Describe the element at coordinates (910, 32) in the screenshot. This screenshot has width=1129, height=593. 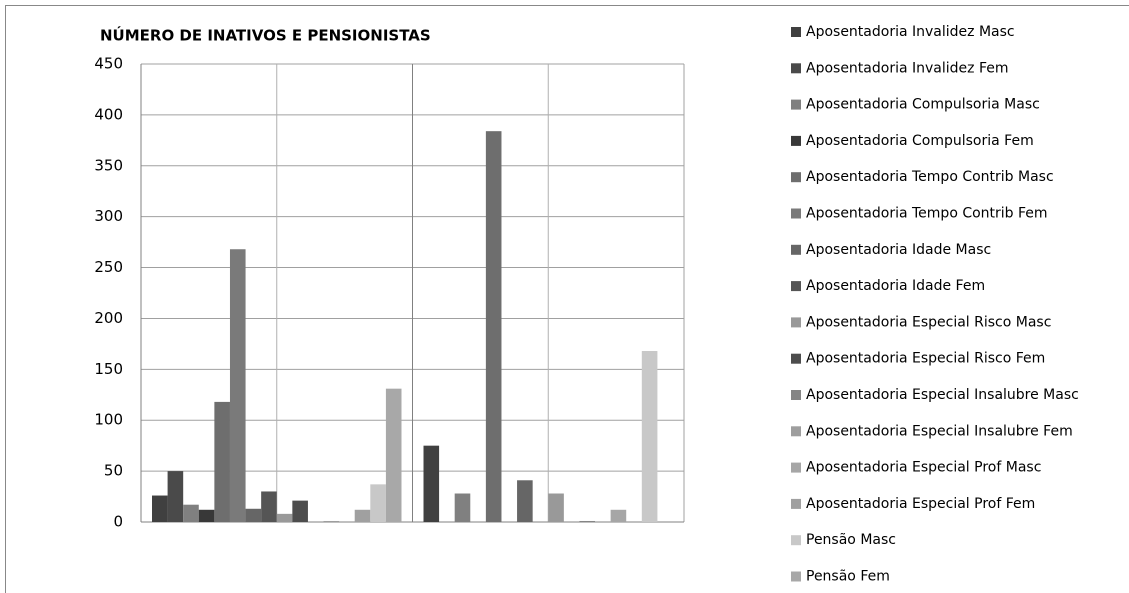
I see `legend-label: Aposentadoria Invalidez Masc` at that location.